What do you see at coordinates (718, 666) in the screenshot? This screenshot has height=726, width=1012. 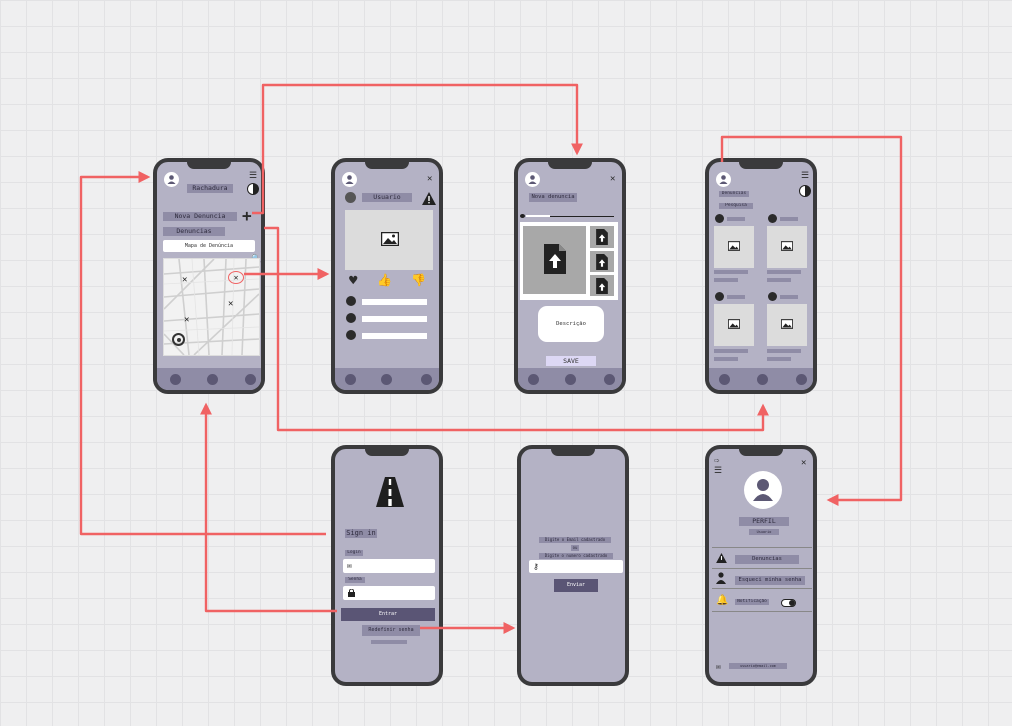 I see `mail-icon: ✉` at bounding box center [718, 666].